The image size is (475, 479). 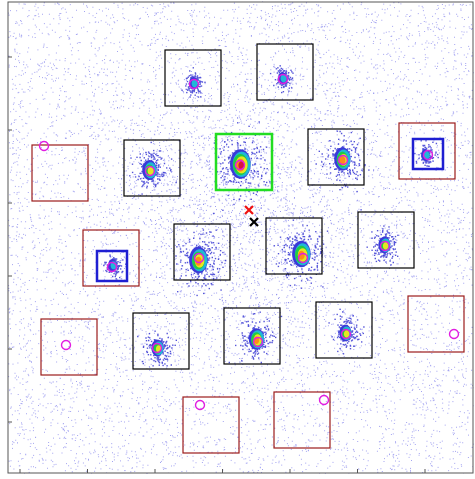 I want to click on cross-marker-red, so click(x=249, y=210).